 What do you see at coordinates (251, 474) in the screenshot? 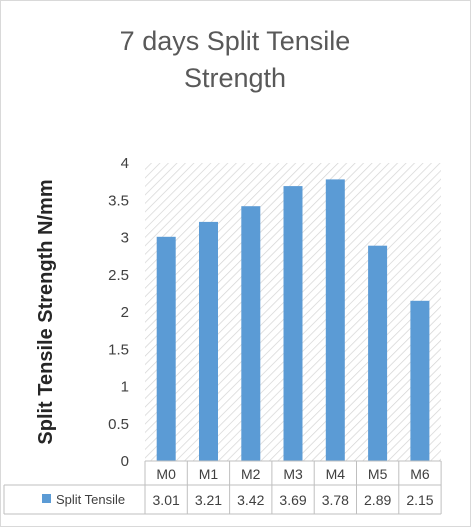
I see `category-label: M2` at bounding box center [251, 474].